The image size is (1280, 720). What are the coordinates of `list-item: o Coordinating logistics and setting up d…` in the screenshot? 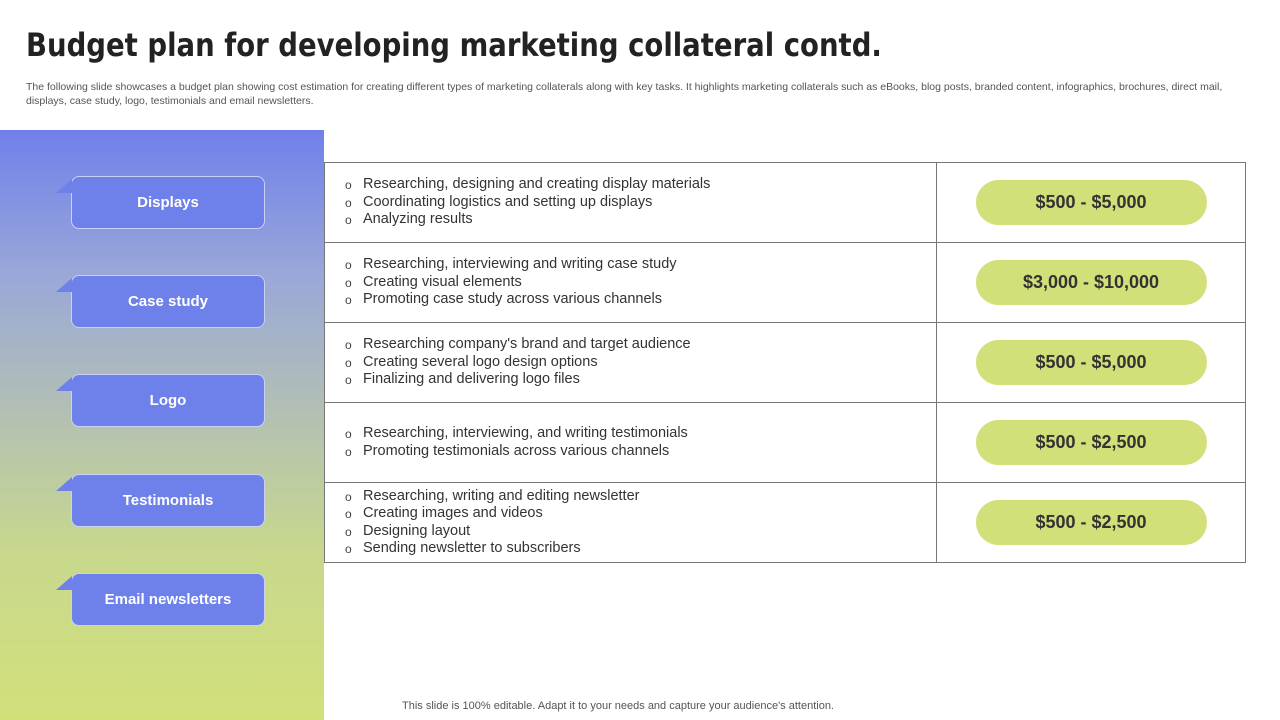 It's located at (527, 203).